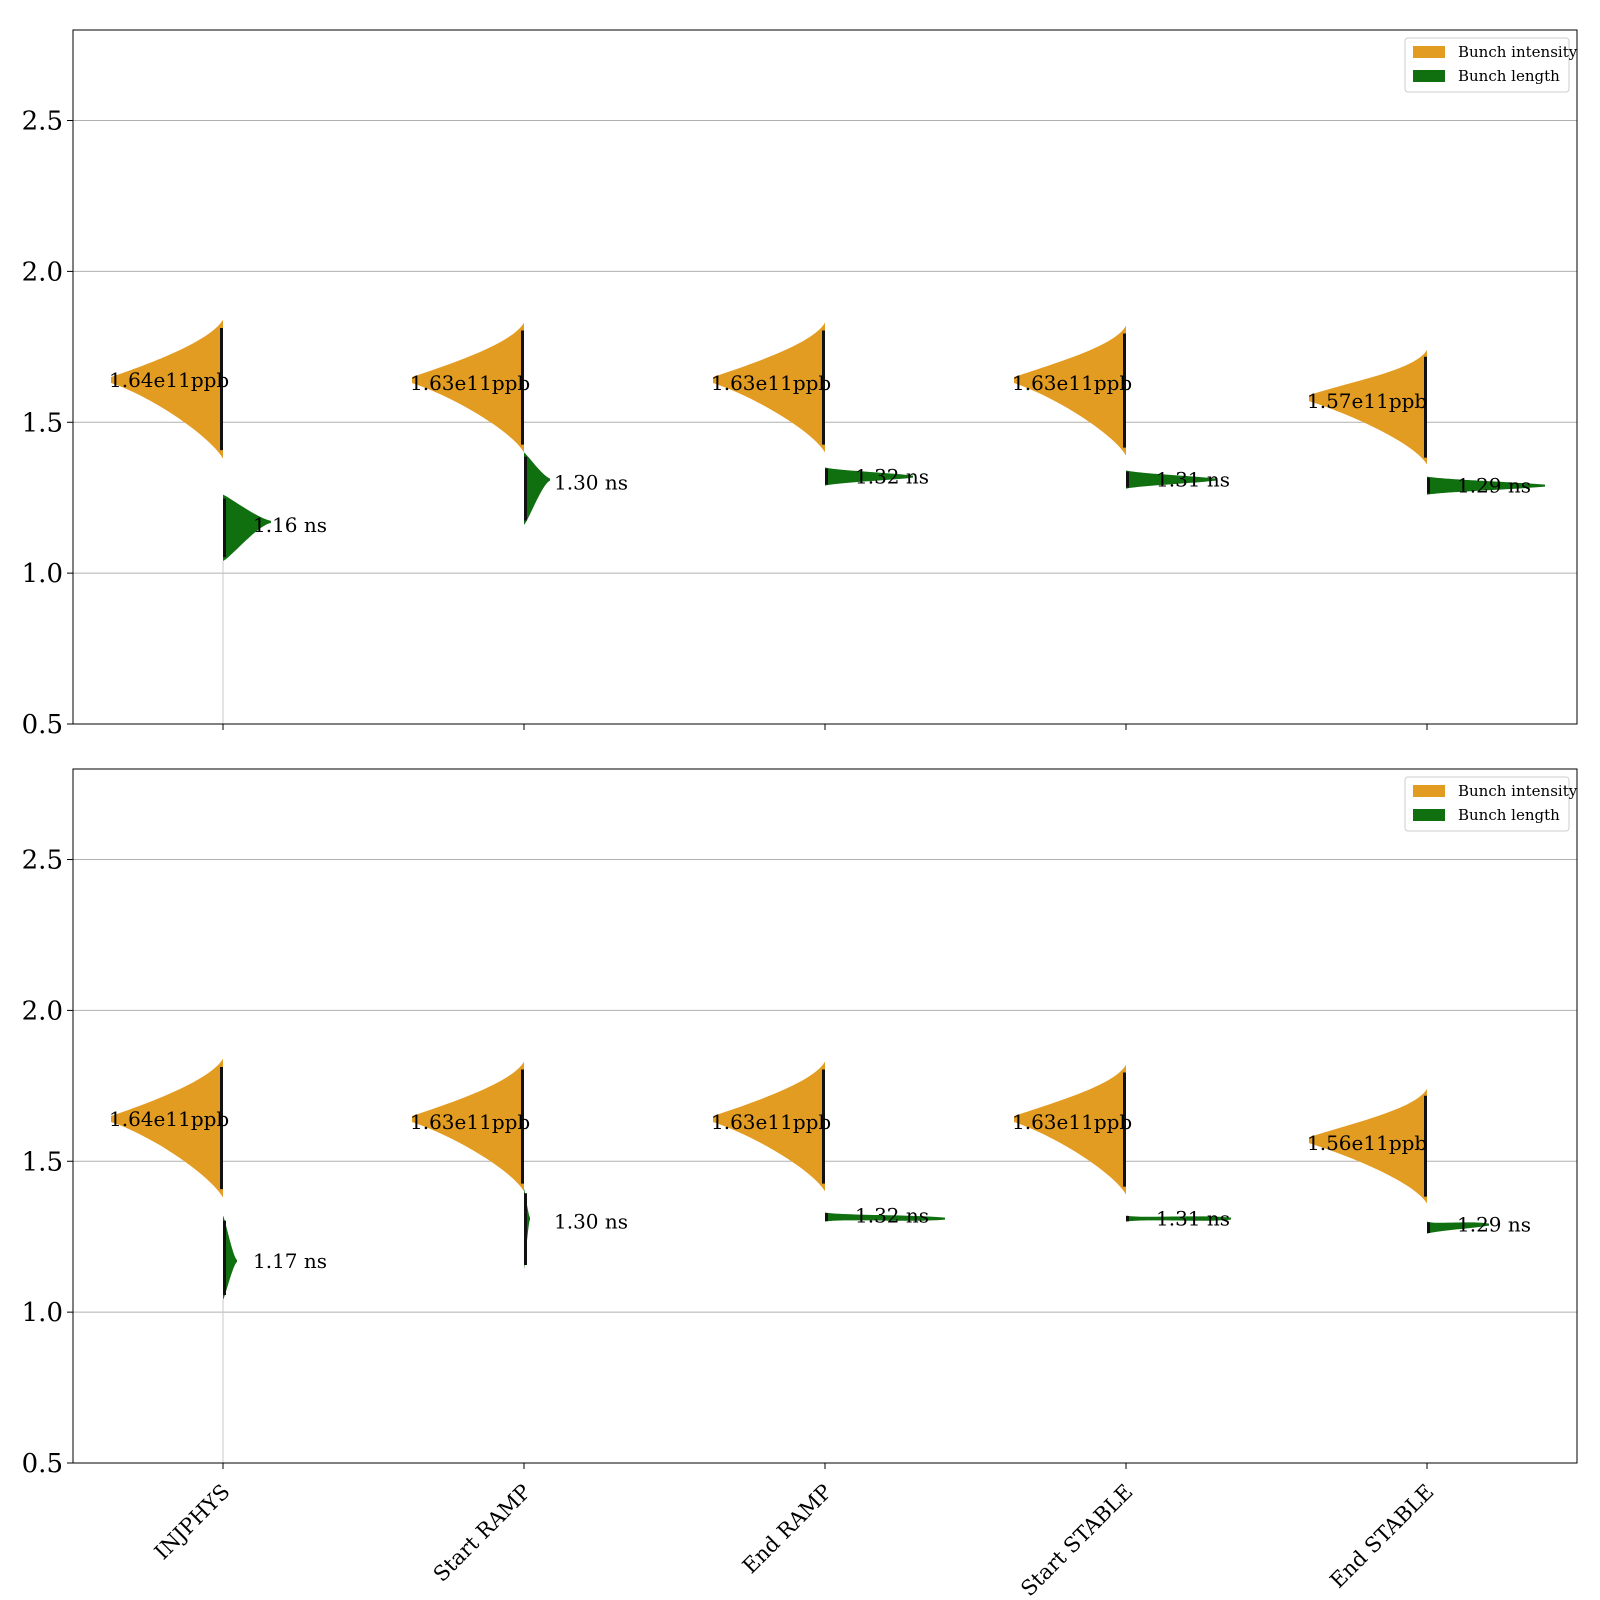  I want to click on x-tick-label: End RAMP, so click(787, 1529).